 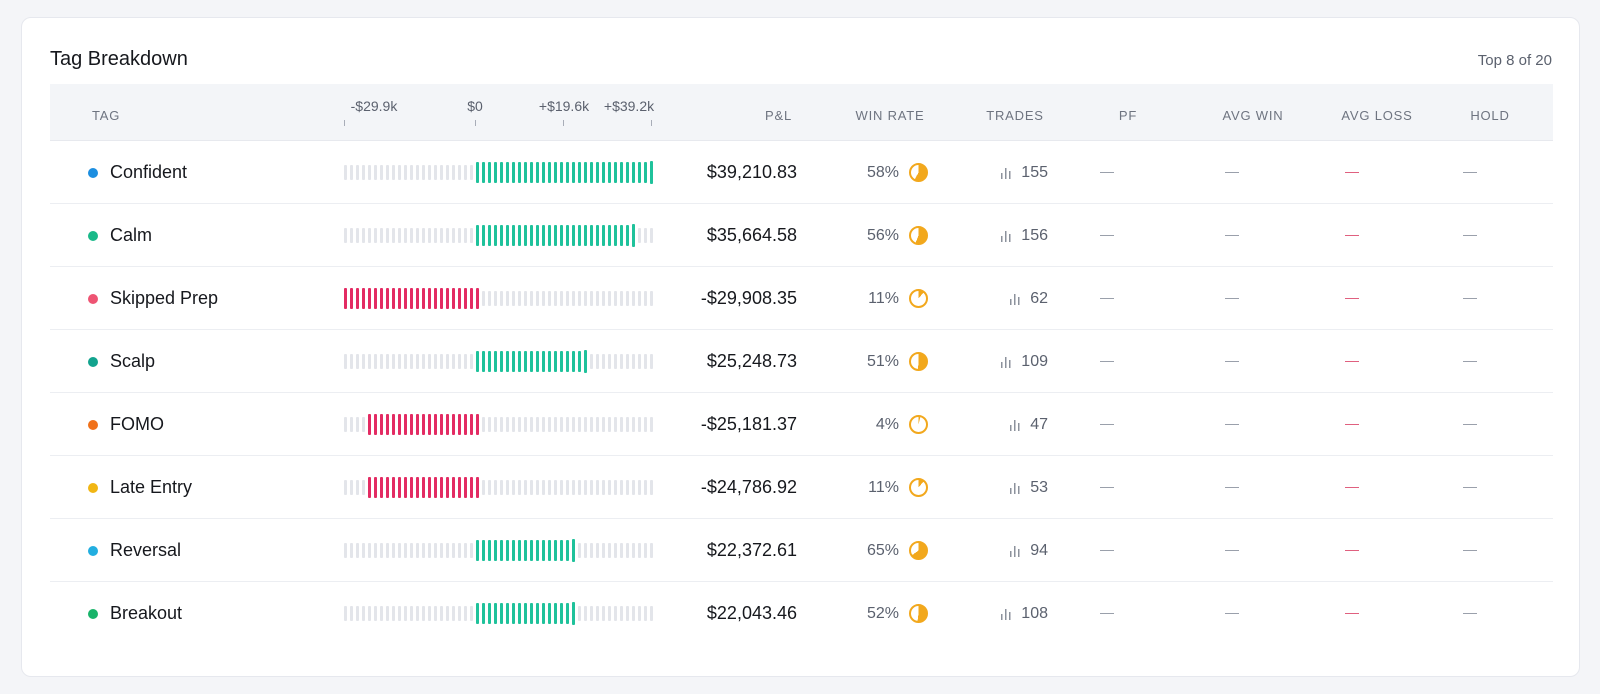 I want to click on trades-value: 156, so click(x=1034, y=235).